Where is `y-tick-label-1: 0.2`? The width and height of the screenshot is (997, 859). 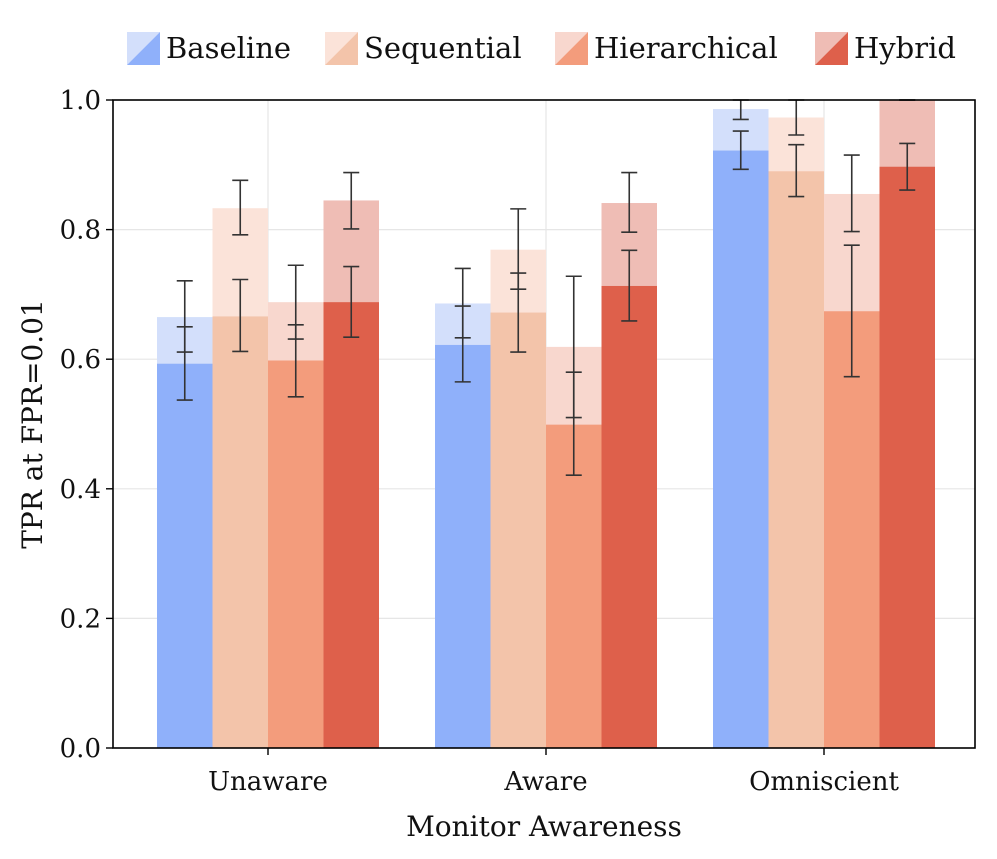 y-tick-label-1: 0.2 is located at coordinates (80, 619).